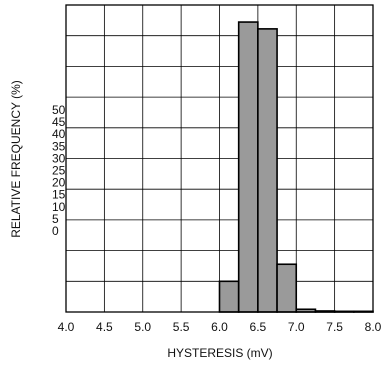 The width and height of the screenshot is (391, 366). What do you see at coordinates (334, 327) in the screenshot?
I see `x-tick-label: 7.5` at bounding box center [334, 327].